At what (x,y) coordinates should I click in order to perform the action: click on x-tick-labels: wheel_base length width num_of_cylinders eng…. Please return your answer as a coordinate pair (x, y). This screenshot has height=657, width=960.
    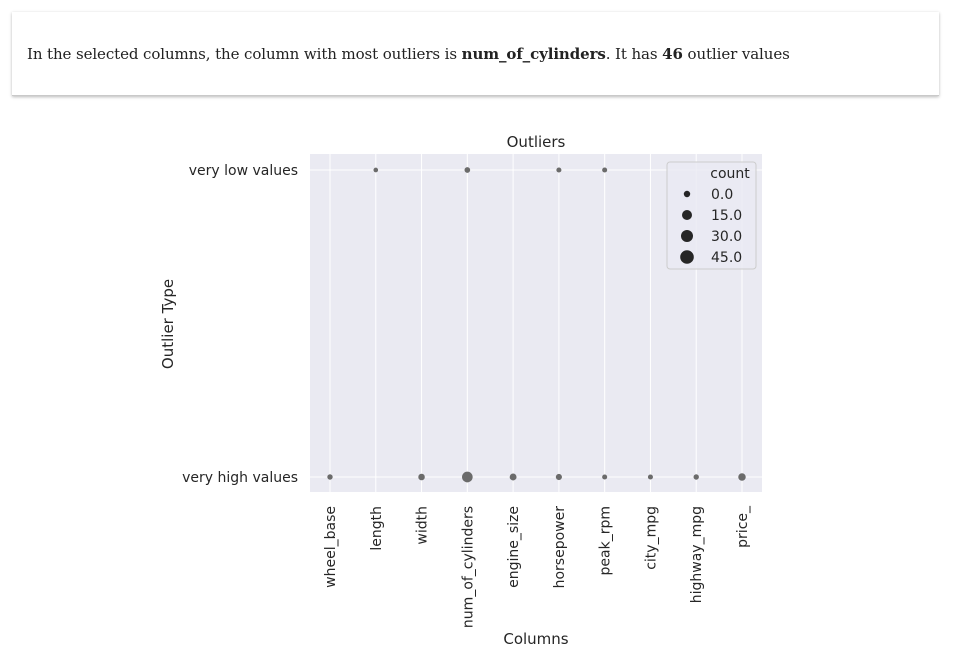
    Looking at the image, I should click on (537, 566).